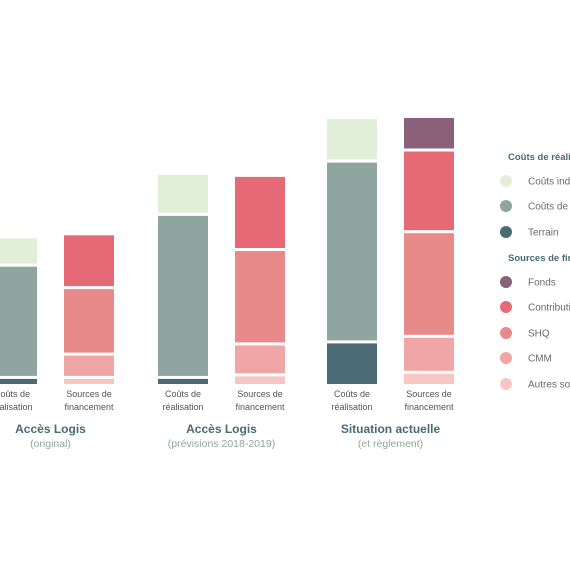  I want to click on bar-segment-fonds, so click(429, 133).